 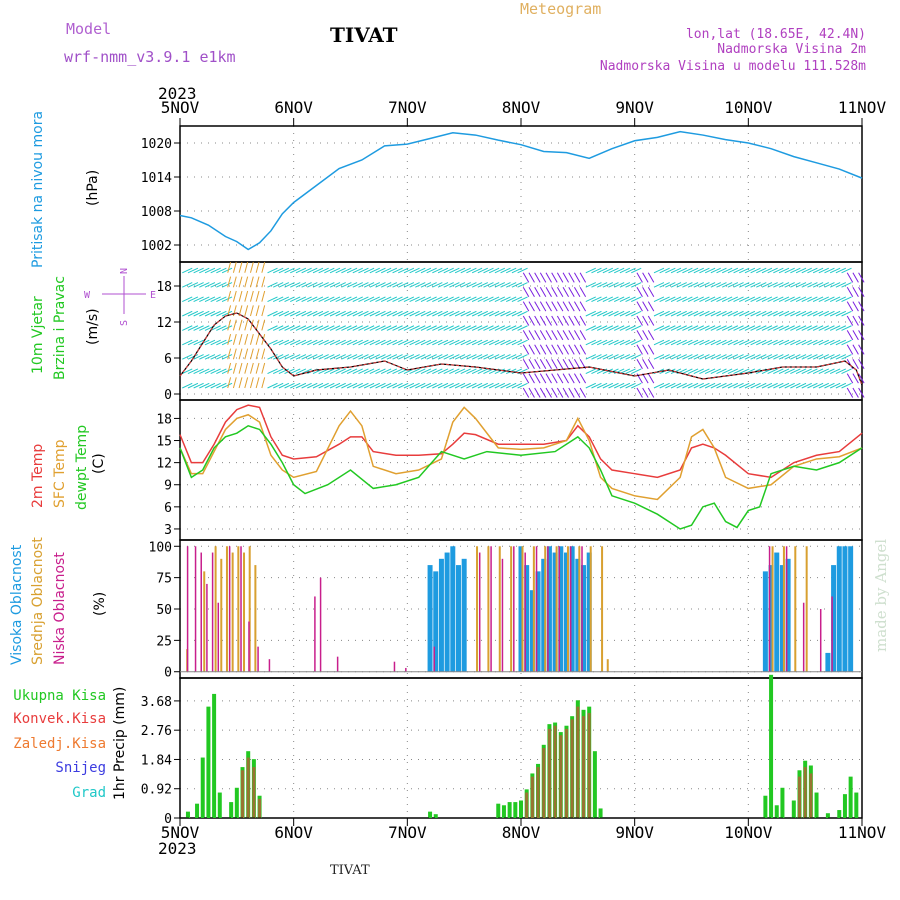 I want to click on ytick-label: 3, so click(x=168, y=530).